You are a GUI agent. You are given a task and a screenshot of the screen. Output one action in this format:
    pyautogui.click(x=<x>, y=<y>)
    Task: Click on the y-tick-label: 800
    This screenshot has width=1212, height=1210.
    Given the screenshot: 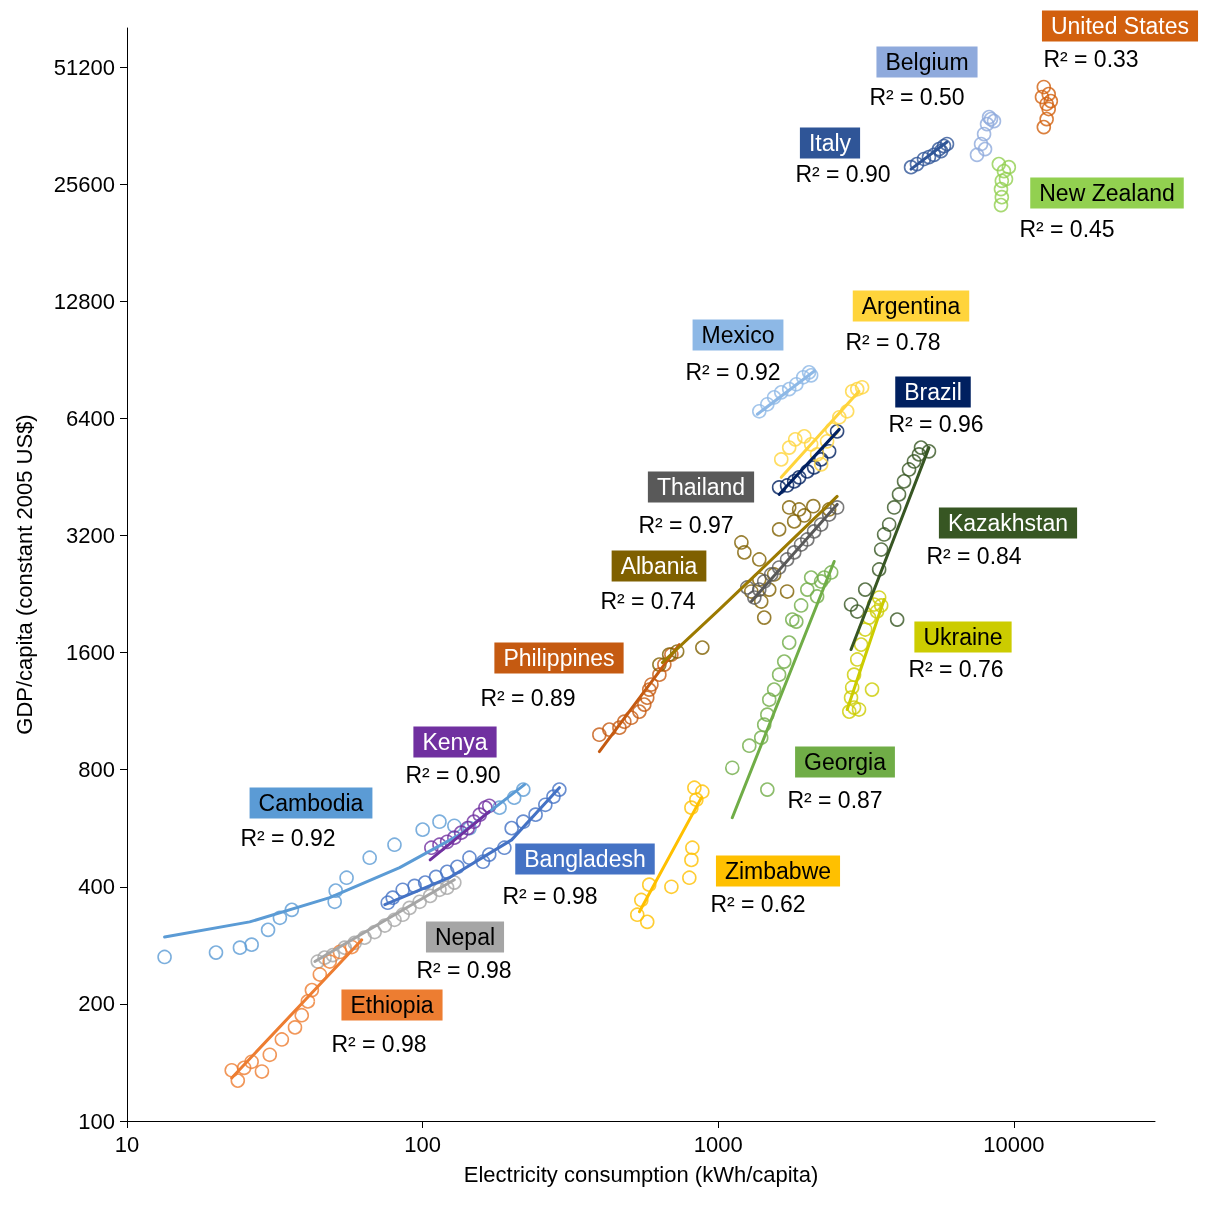 What is the action you would take?
    pyautogui.click(x=96, y=770)
    